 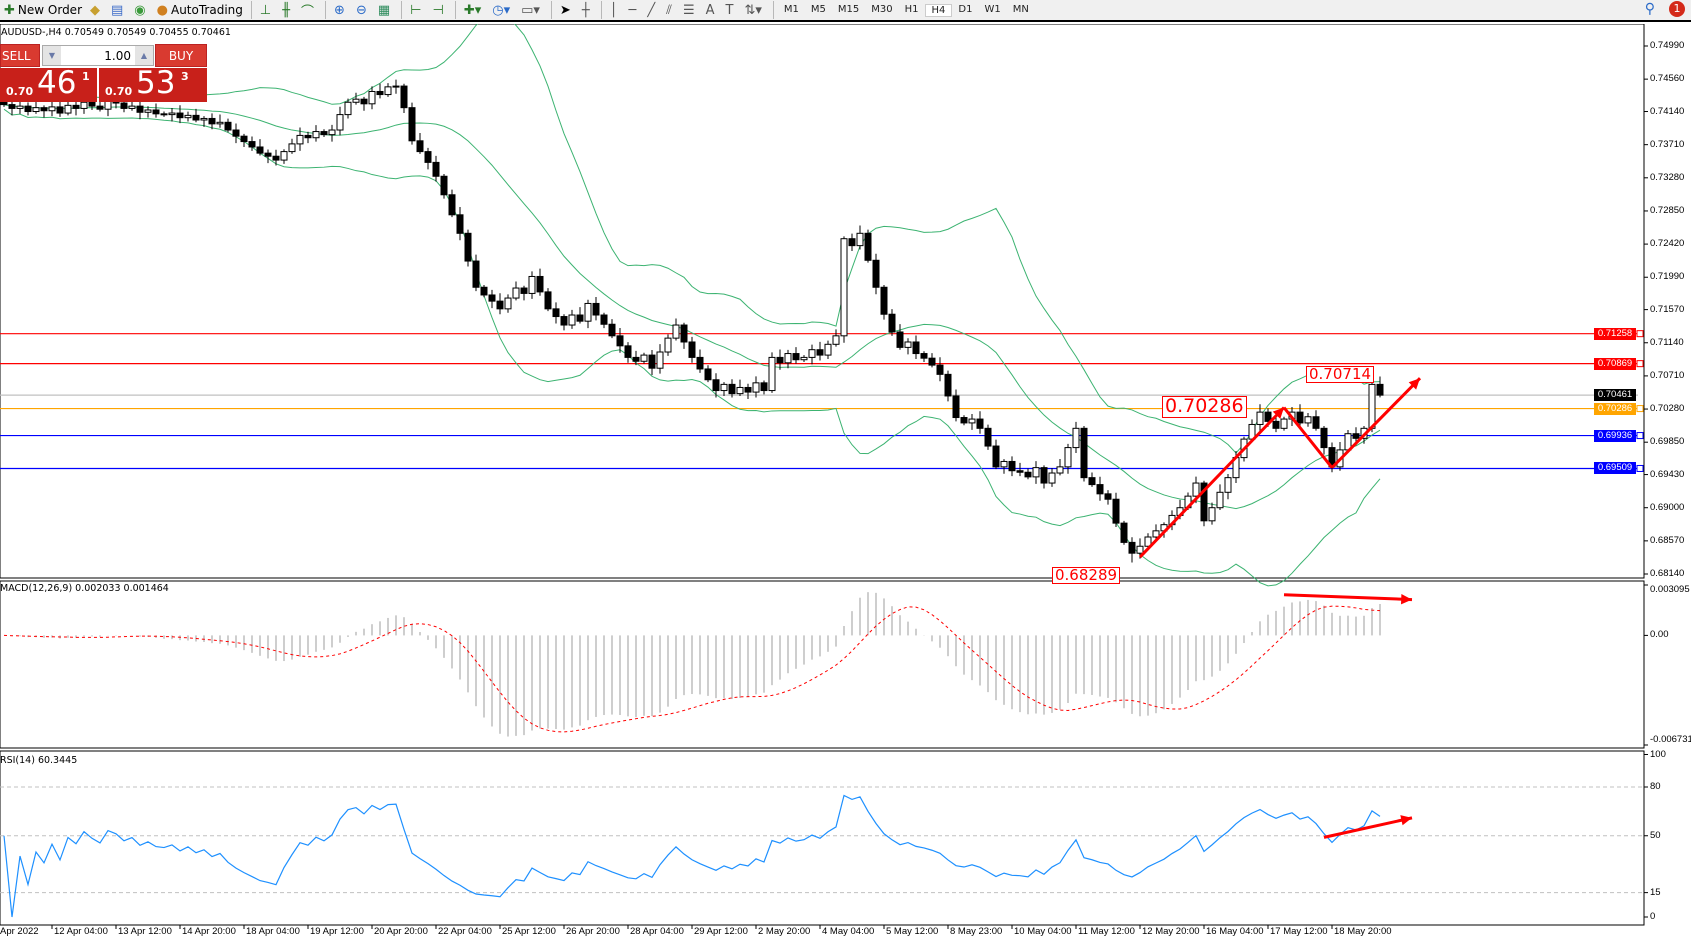 What do you see at coordinates (98, 55) in the screenshot?
I see `lot-size-field: ▼ 1.00 ▲` at bounding box center [98, 55].